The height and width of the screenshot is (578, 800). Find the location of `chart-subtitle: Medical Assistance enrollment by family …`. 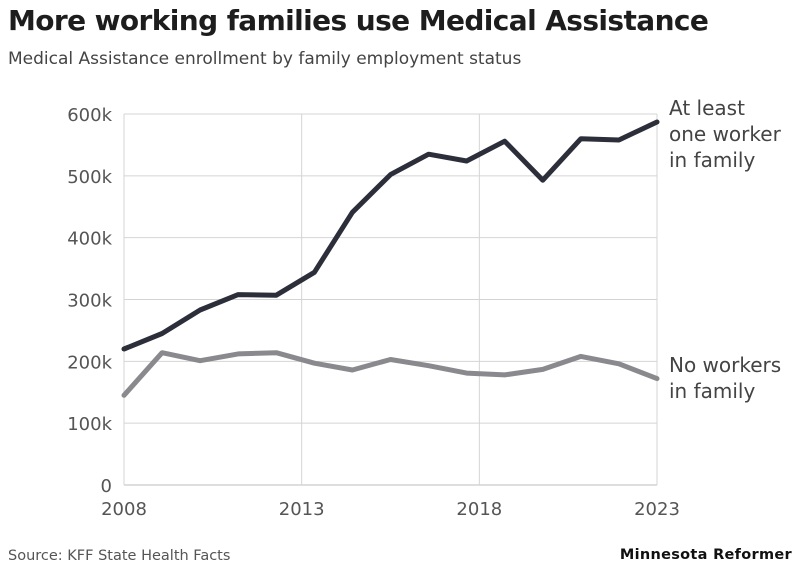

chart-subtitle: Medical Assistance enrollment by family … is located at coordinates (265, 59).